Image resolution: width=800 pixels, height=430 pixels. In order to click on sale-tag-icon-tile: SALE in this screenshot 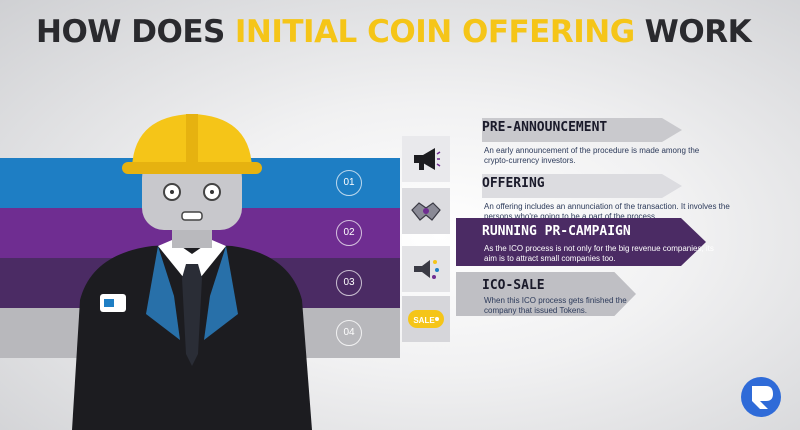, I will do `click(426, 319)`.